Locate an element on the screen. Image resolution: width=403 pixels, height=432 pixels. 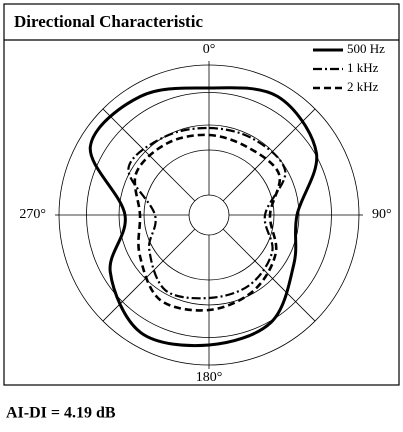
legend-label: 1 kHz is located at coordinates (363, 67).